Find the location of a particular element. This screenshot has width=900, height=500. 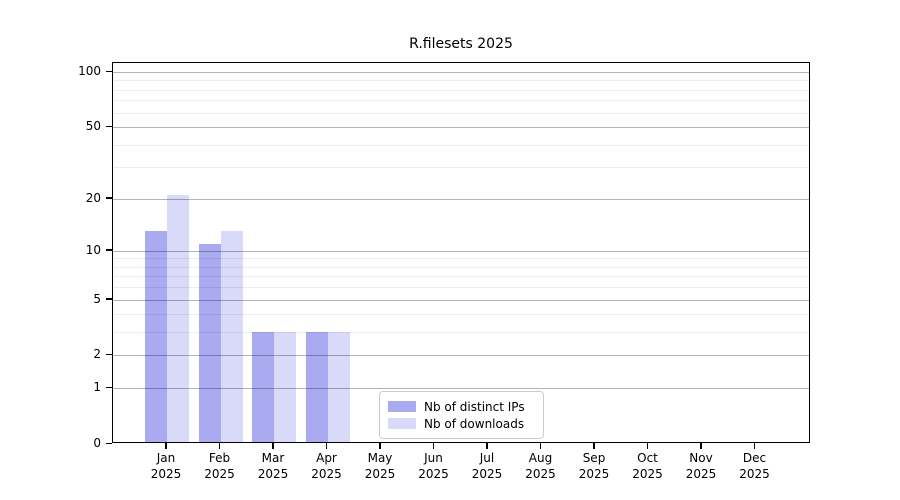

legend-item-distinct-ips: Nb of distinct IPs is located at coordinates (461, 407).